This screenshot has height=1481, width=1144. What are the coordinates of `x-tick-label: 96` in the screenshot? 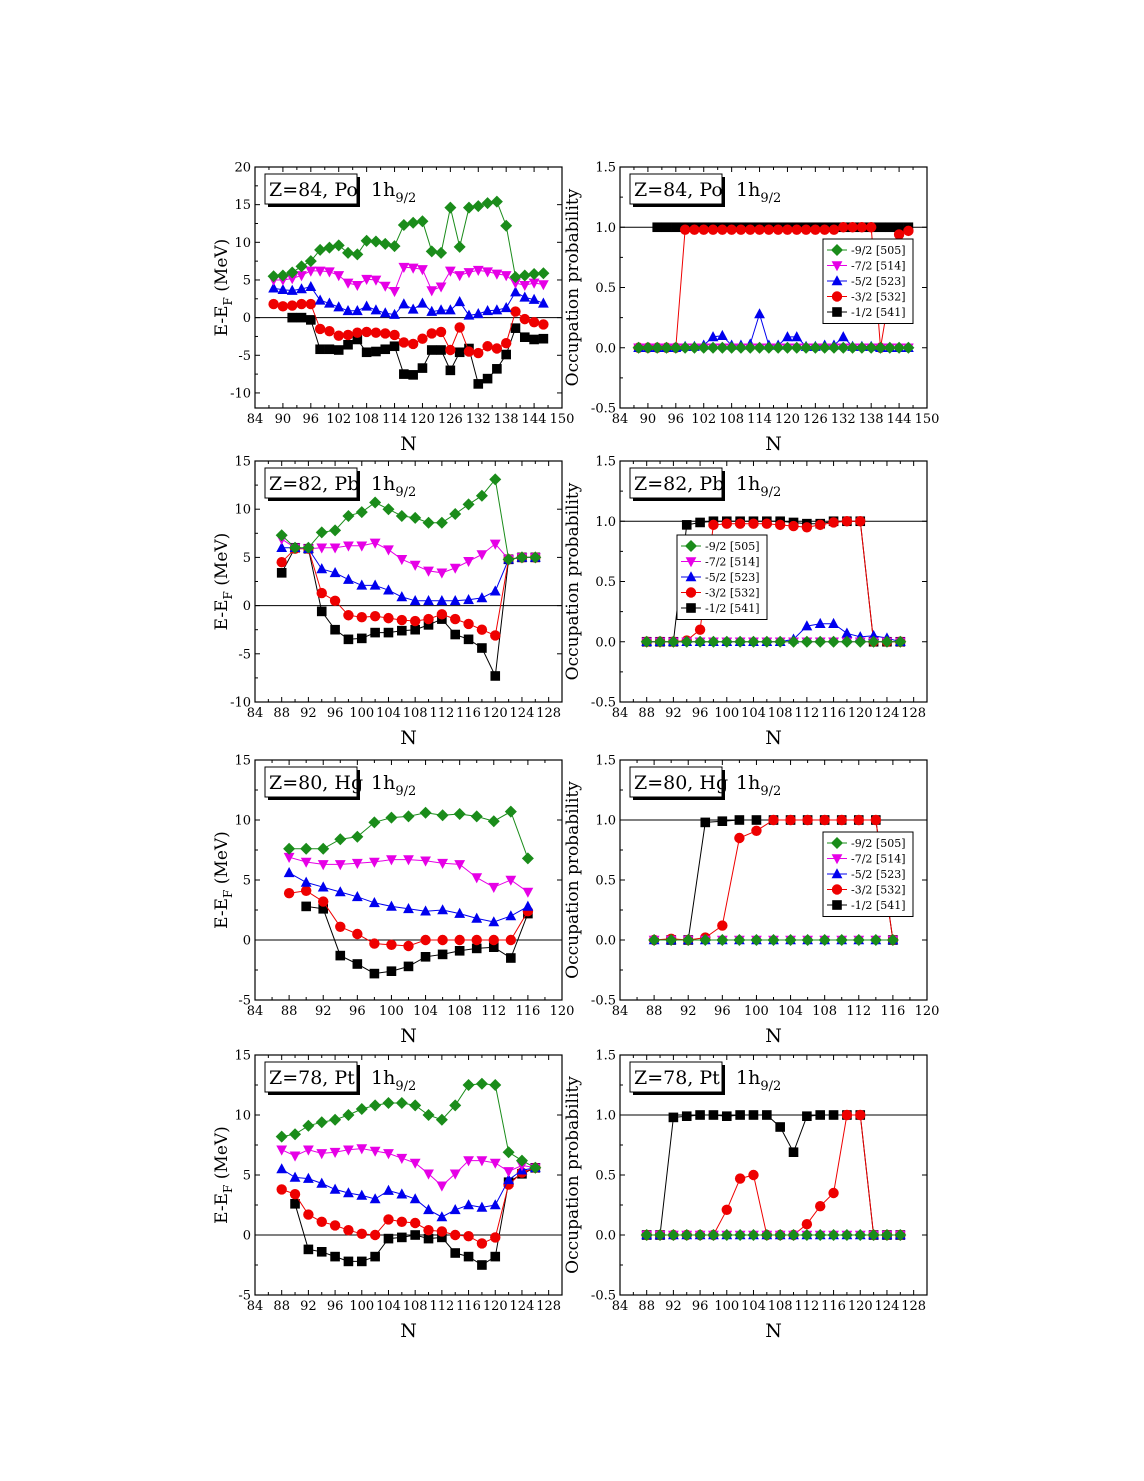 It's located at (722, 1011).